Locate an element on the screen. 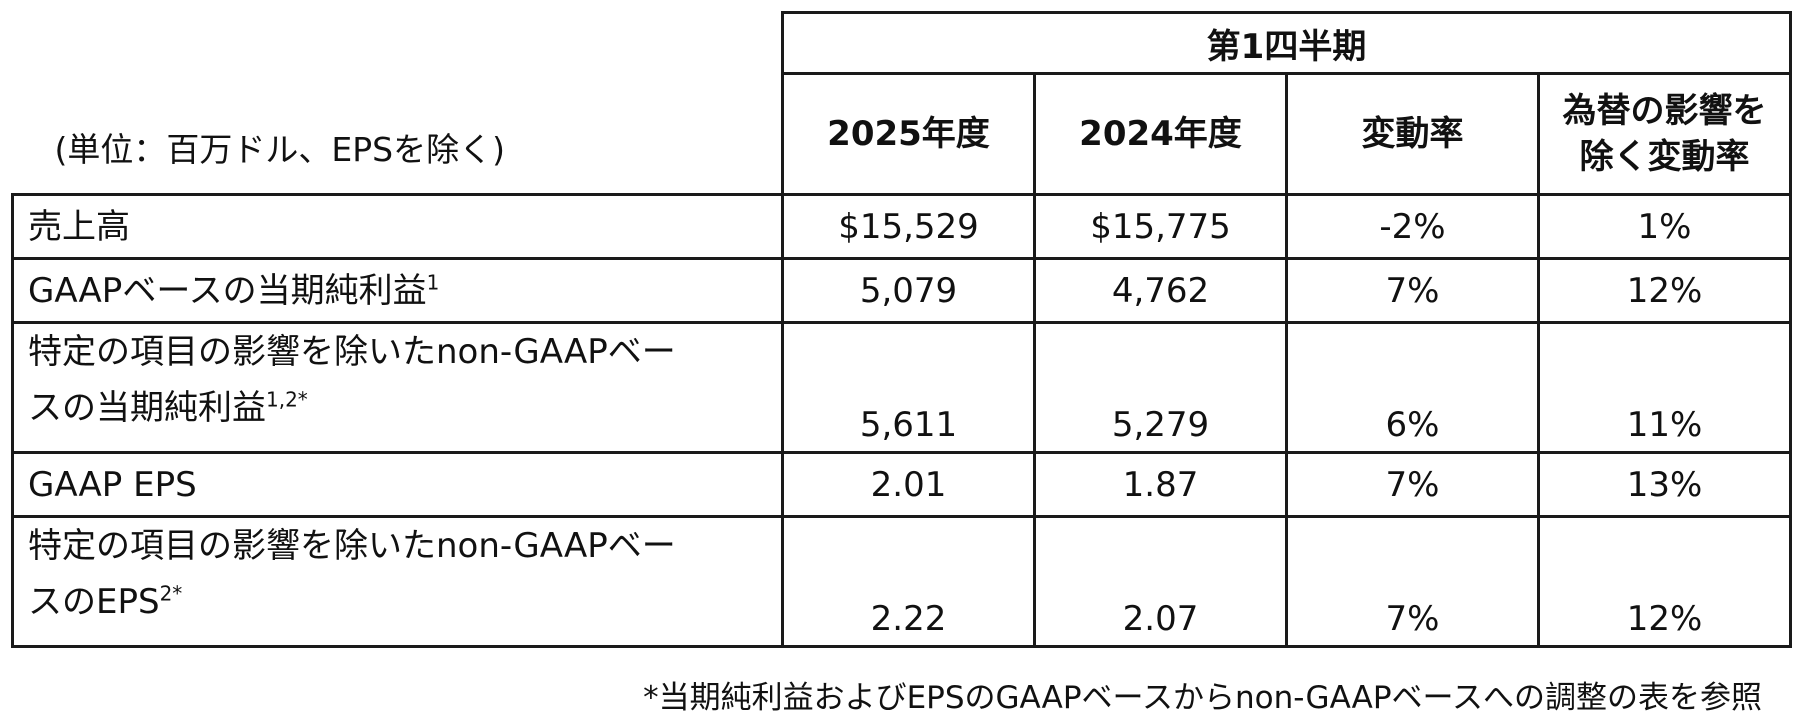  col-header-fy2025: 2025年度 is located at coordinates (908, 134).